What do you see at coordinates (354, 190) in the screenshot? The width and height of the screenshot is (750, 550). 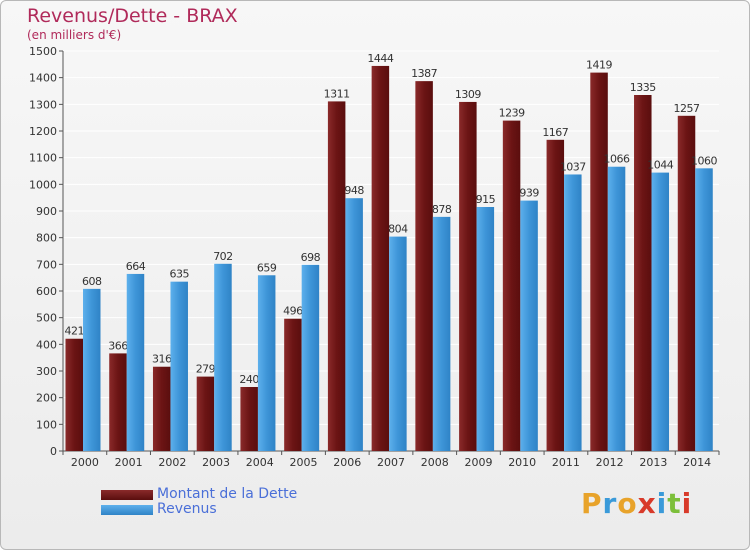 I see `data-label-revenue: 948` at bounding box center [354, 190].